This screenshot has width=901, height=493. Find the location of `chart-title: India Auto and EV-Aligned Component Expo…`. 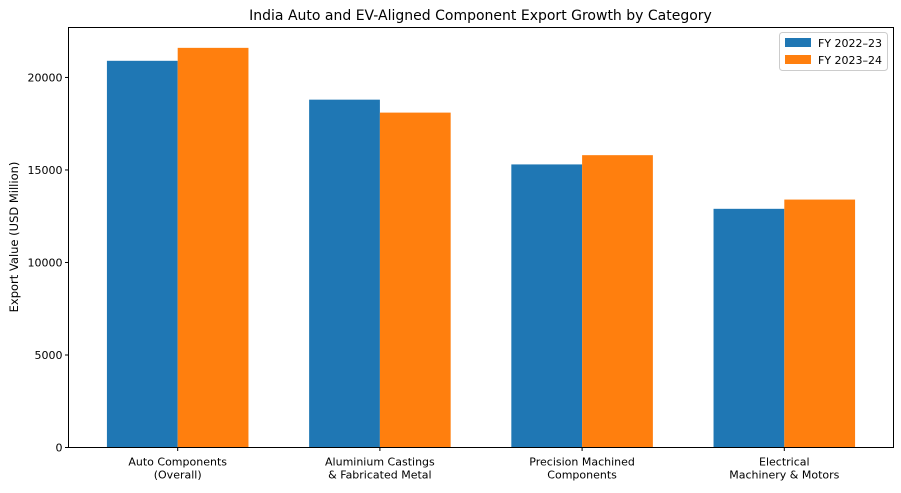

chart-title: India Auto and EV-Aligned Component Expo… is located at coordinates (480, 16).